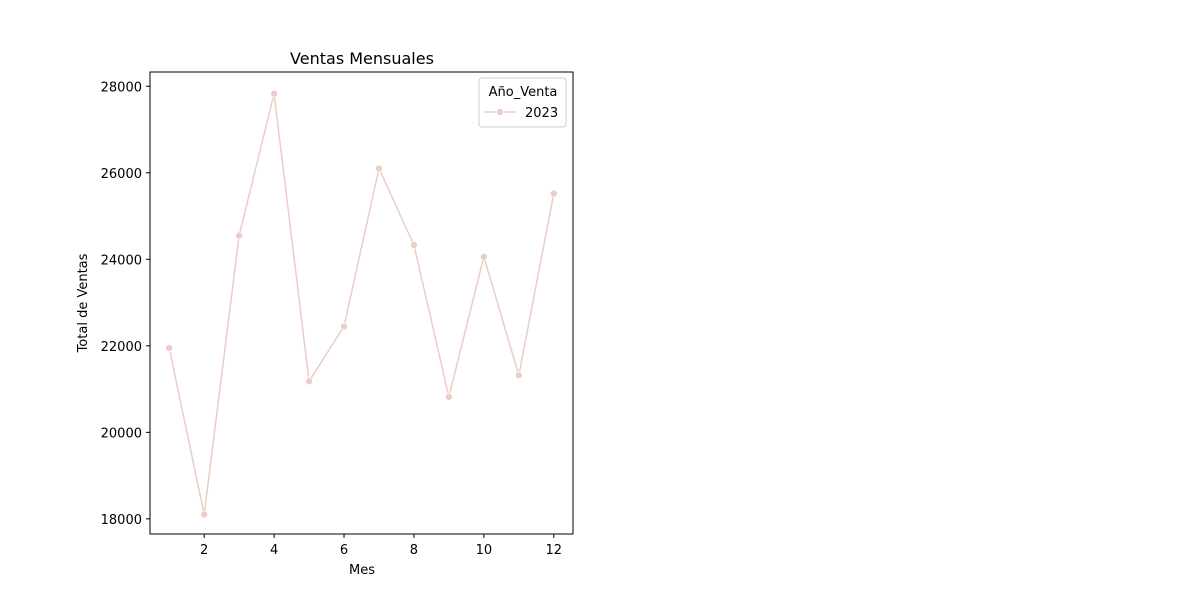 The width and height of the screenshot is (1200, 604). I want to click on legend: Año_Venta 2023, so click(522, 102).